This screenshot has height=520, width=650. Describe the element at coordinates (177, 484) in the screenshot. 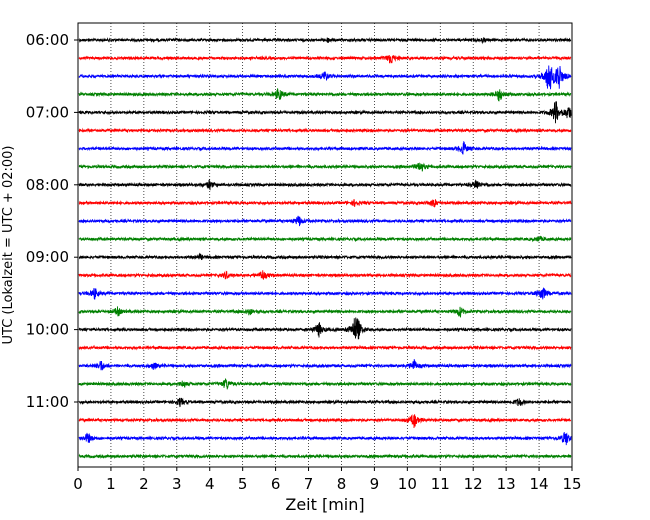

I see `x-tick-label: 3` at that location.